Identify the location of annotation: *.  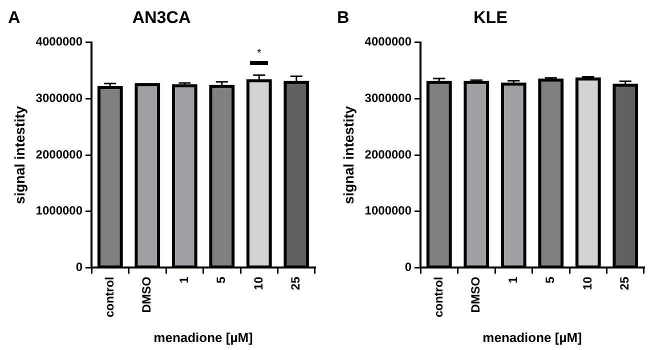
(259, 54).